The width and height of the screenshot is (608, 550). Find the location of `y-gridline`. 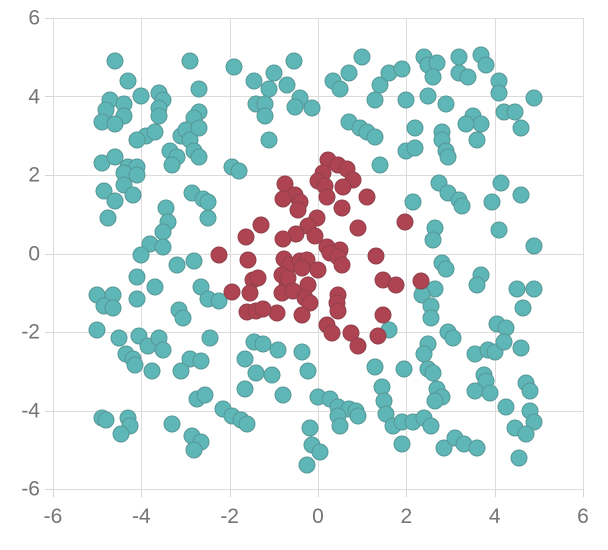

y-gridline is located at coordinates (318, 18).